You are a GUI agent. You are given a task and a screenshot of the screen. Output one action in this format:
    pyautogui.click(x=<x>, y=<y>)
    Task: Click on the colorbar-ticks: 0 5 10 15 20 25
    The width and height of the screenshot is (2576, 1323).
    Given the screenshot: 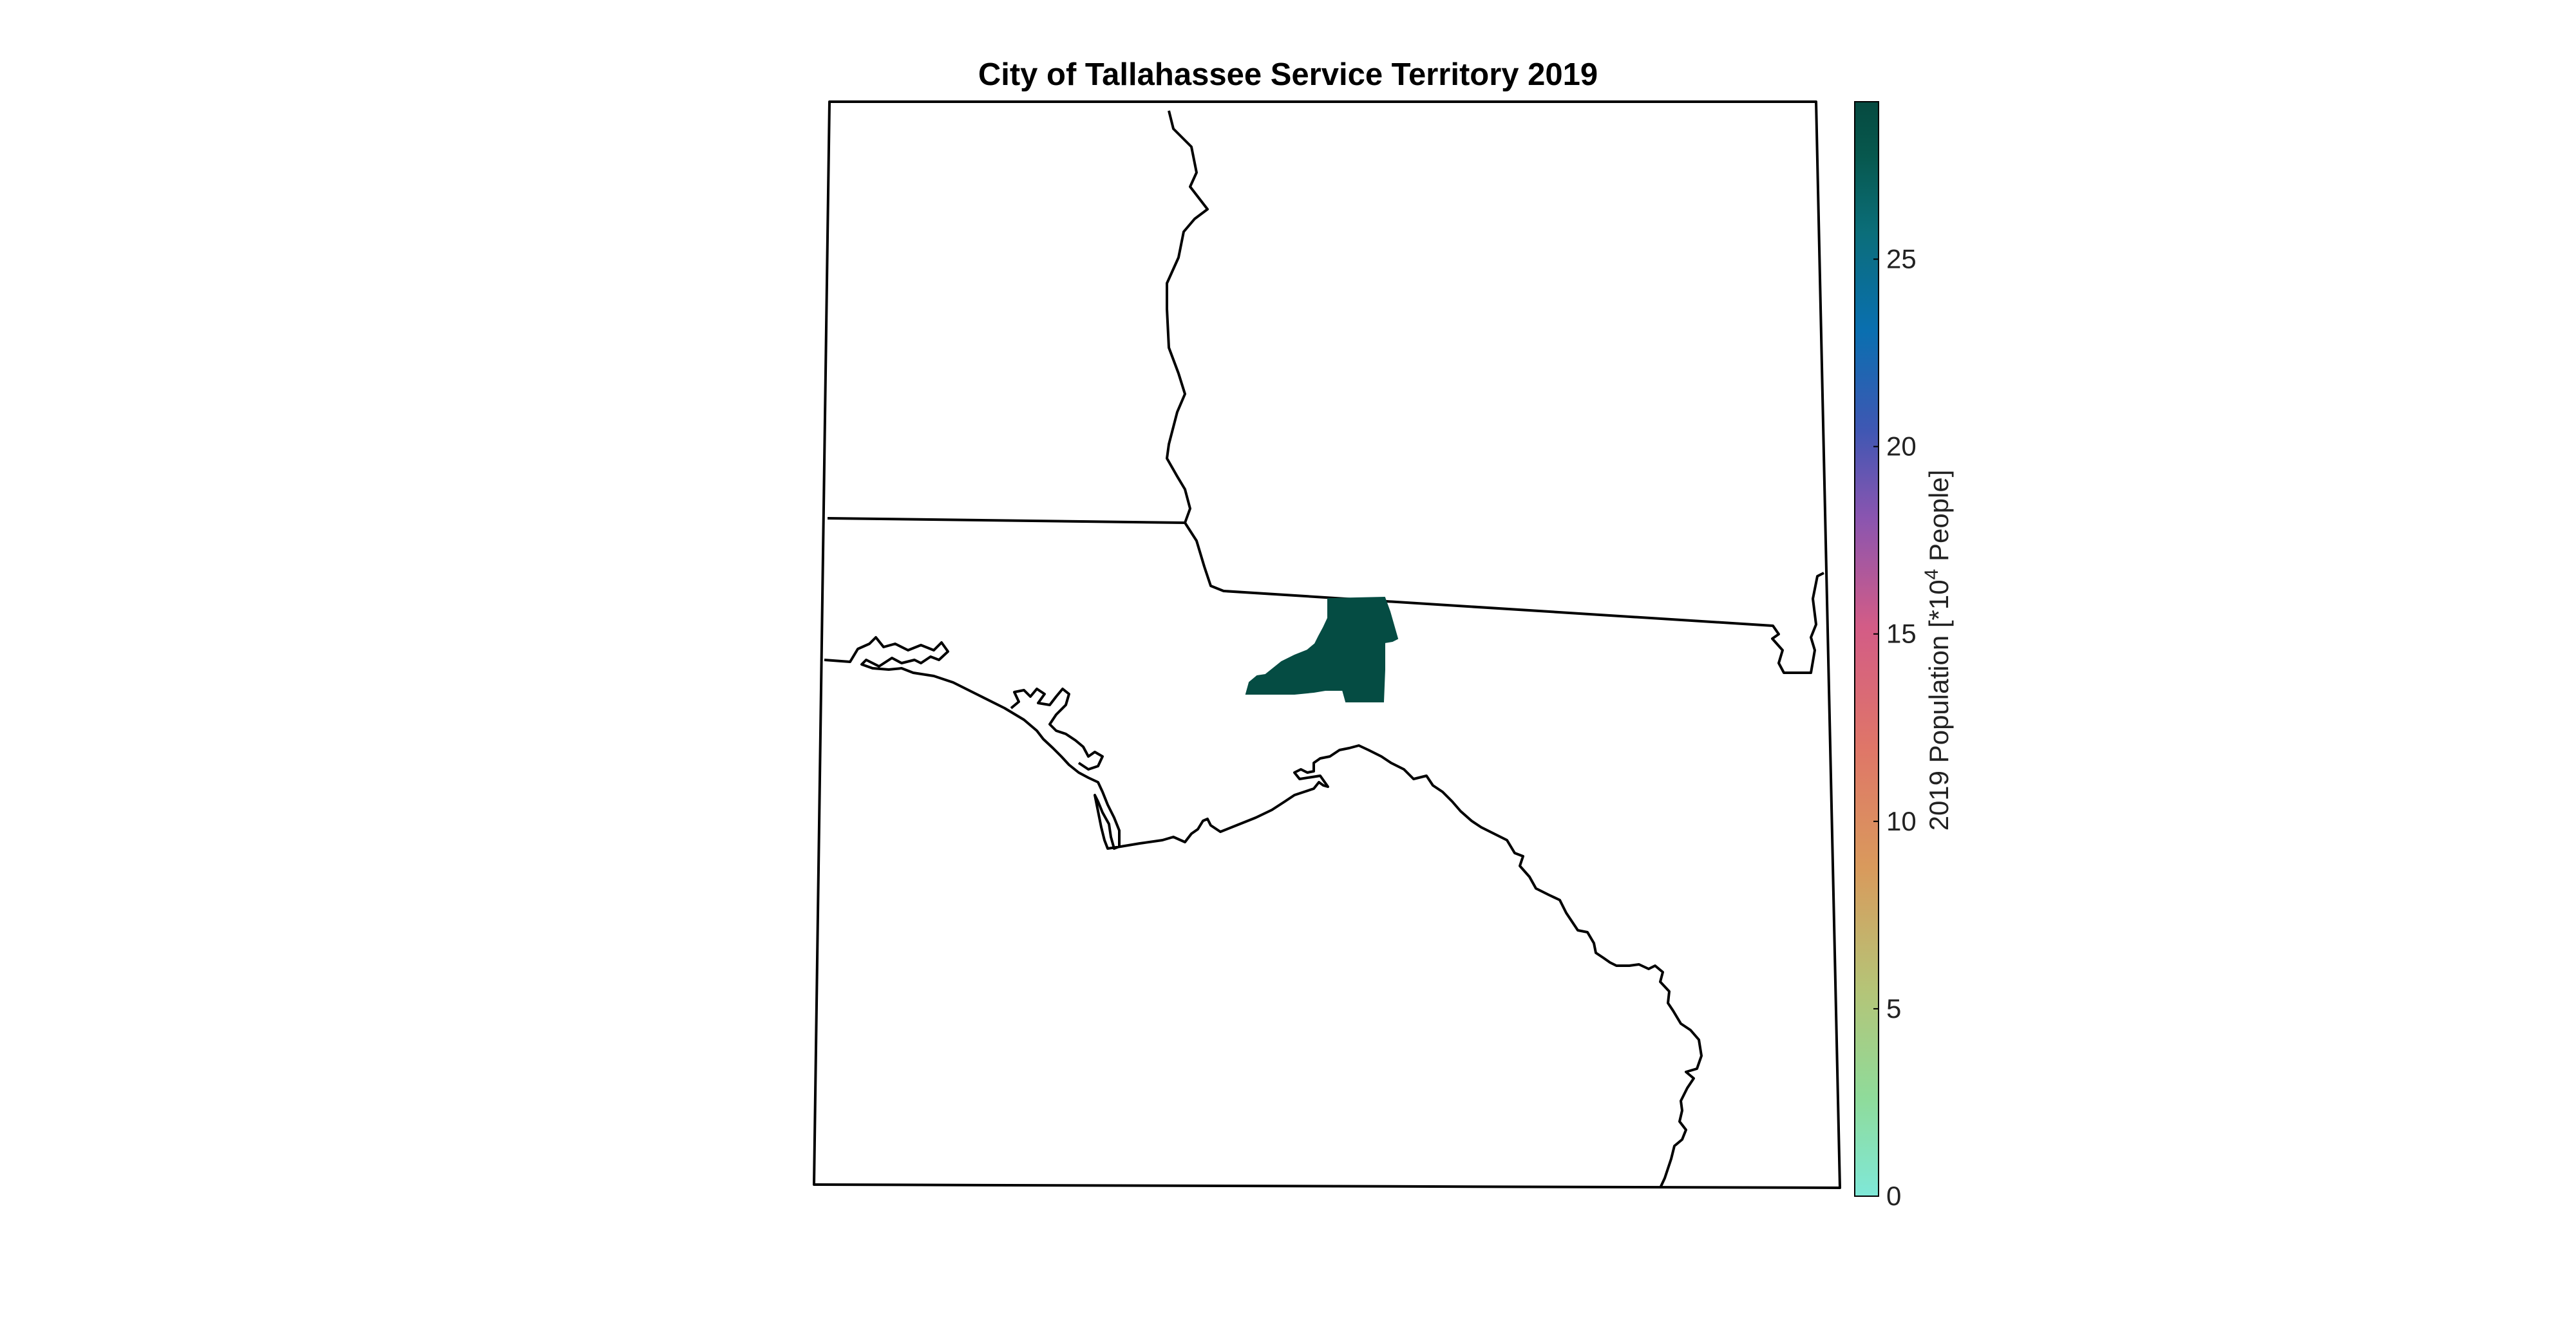 What is the action you would take?
    pyautogui.click(x=1895, y=728)
    